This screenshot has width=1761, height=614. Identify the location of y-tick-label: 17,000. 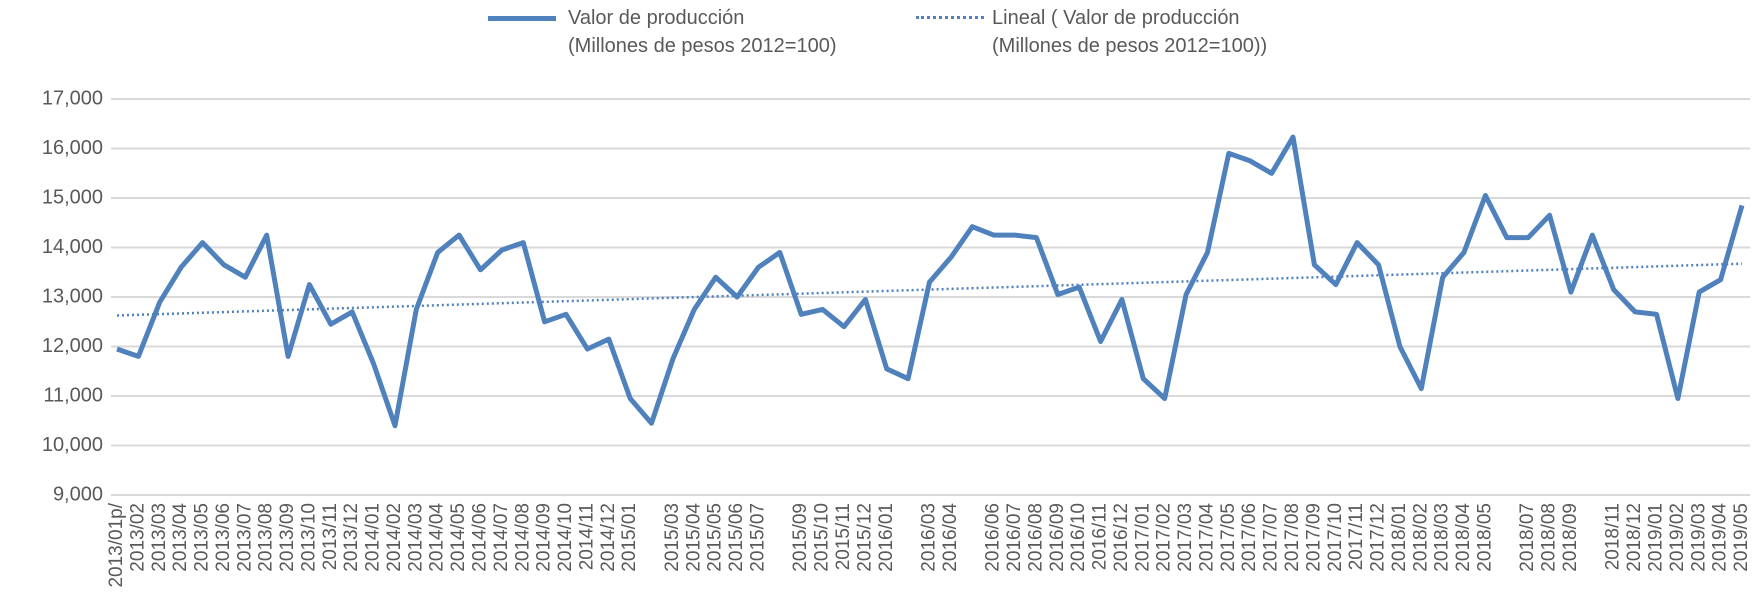
(72, 98).